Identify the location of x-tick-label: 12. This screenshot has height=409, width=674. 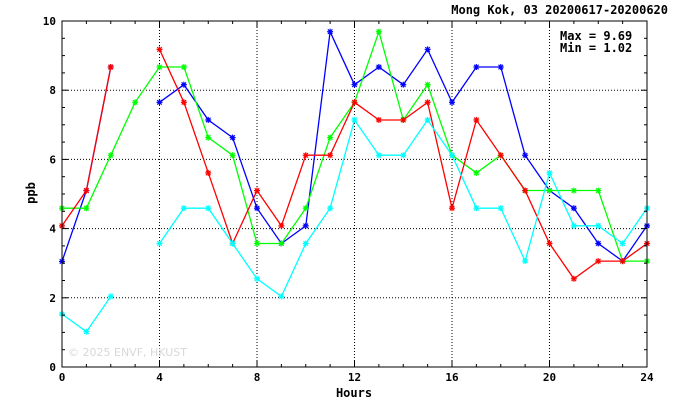
(354, 377).